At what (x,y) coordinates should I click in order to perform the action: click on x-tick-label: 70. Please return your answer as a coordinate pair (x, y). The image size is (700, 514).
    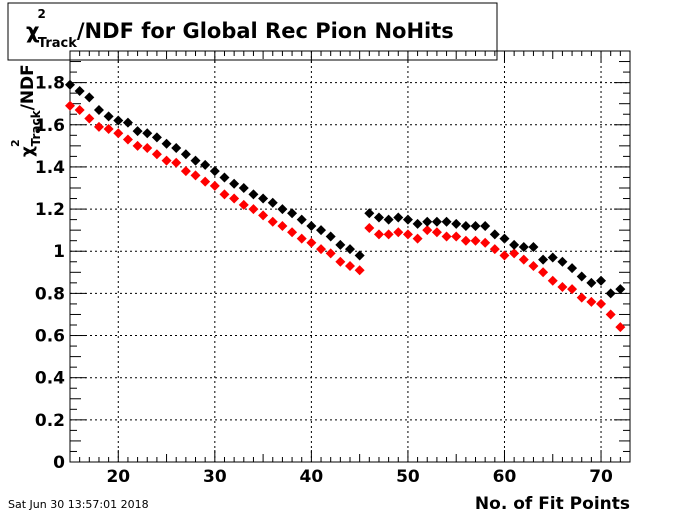
    Looking at the image, I should click on (601, 477).